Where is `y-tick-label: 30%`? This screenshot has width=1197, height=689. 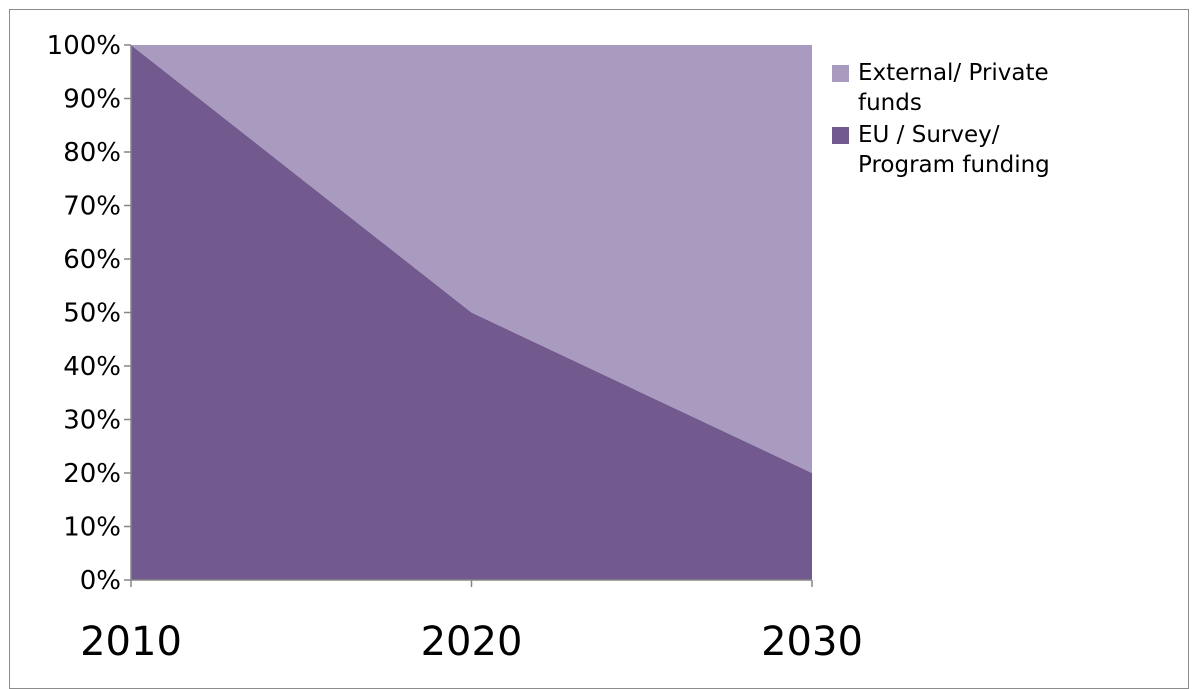
y-tick-label: 30% is located at coordinates (92, 421).